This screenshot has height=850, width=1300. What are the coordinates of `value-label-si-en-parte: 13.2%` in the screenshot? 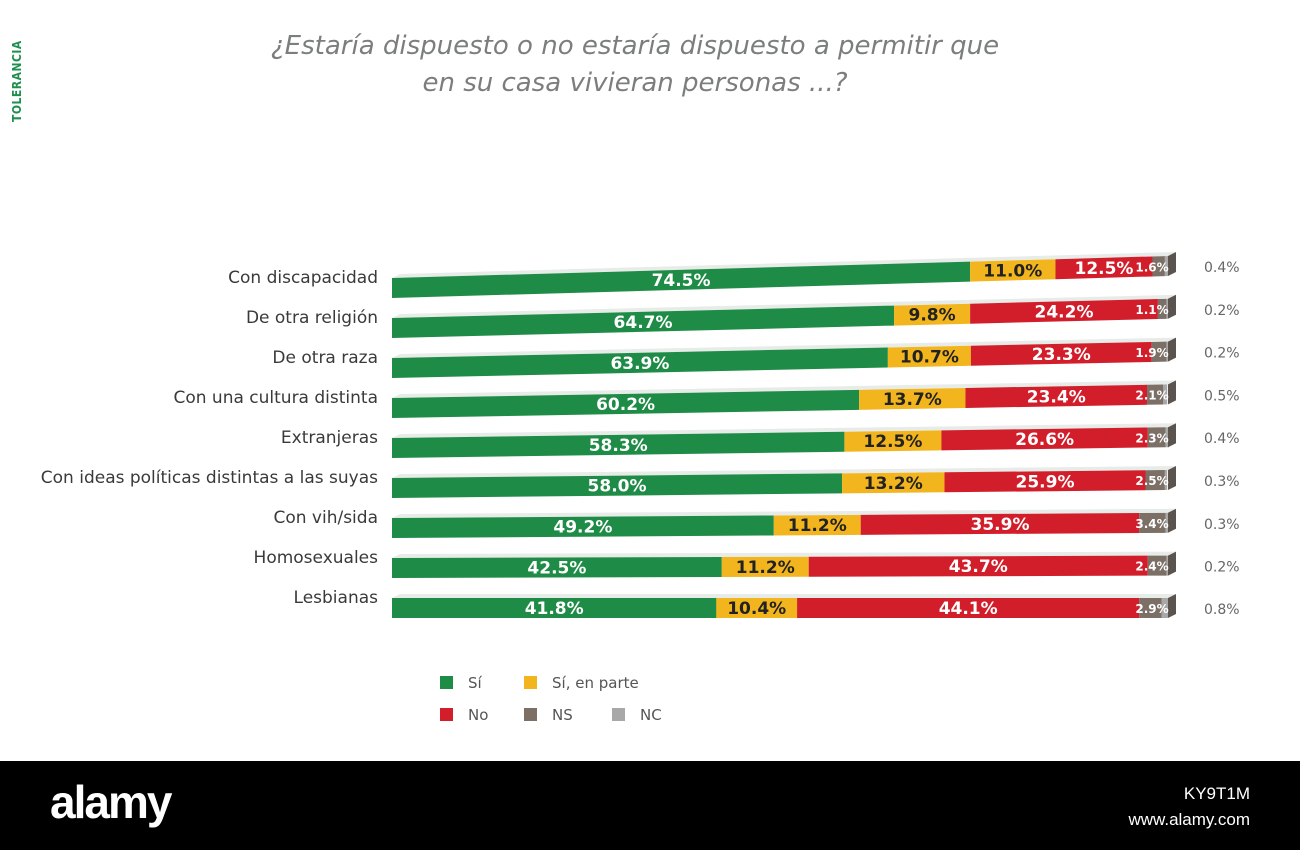 It's located at (893, 484).